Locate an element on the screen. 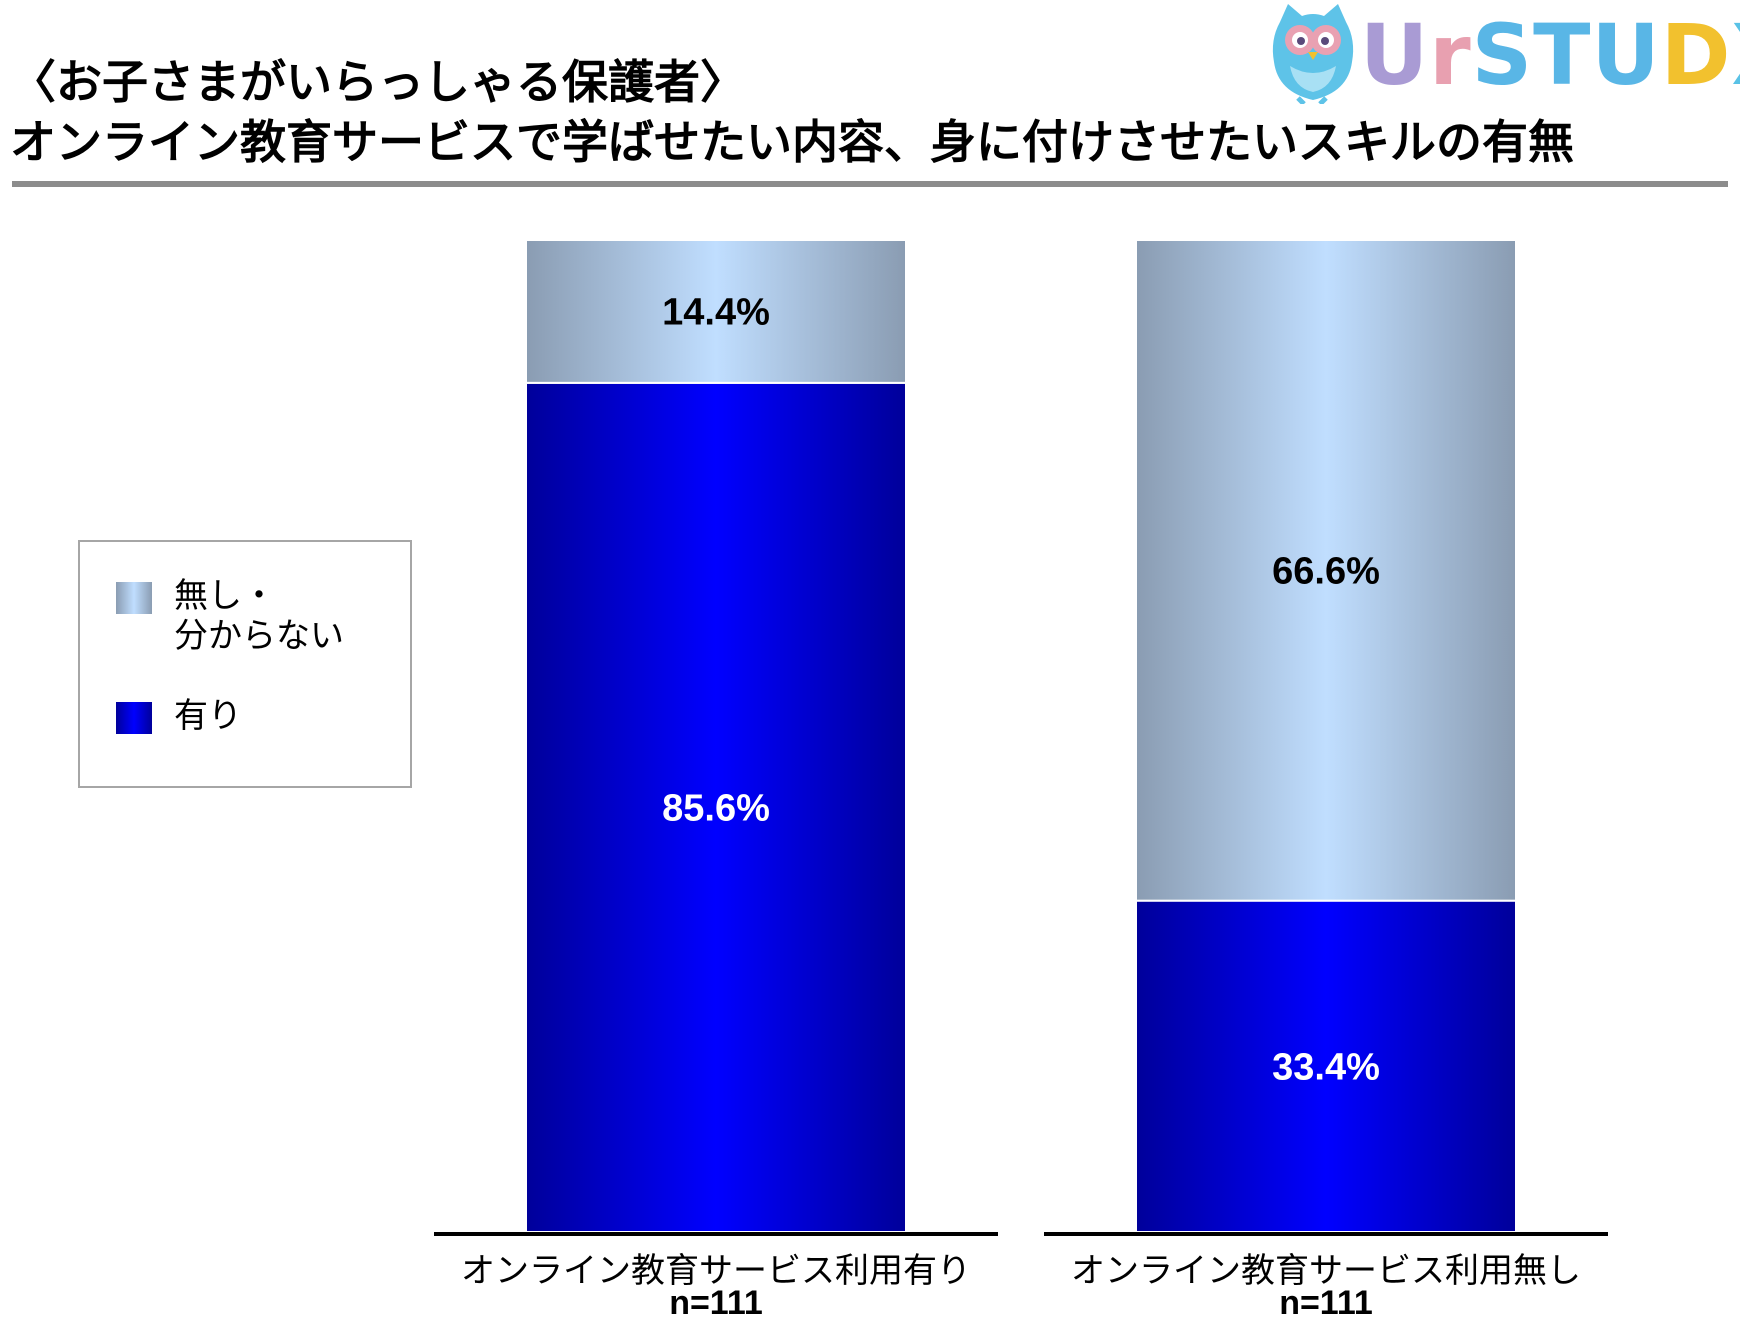  data-label-no-1: 14.4% is located at coordinates (716, 312).